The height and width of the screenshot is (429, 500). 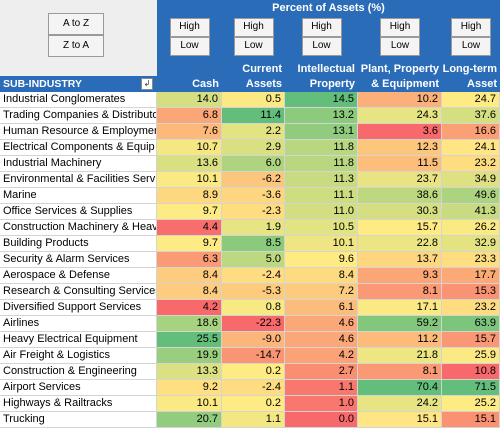 I want to click on value-cell: 4.4, so click(x=189, y=228).